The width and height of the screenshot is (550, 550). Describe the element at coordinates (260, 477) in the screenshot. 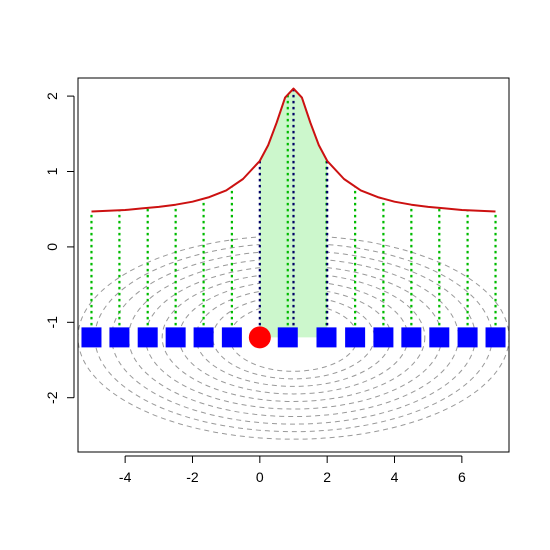

I see `x-tick-label: 0` at that location.